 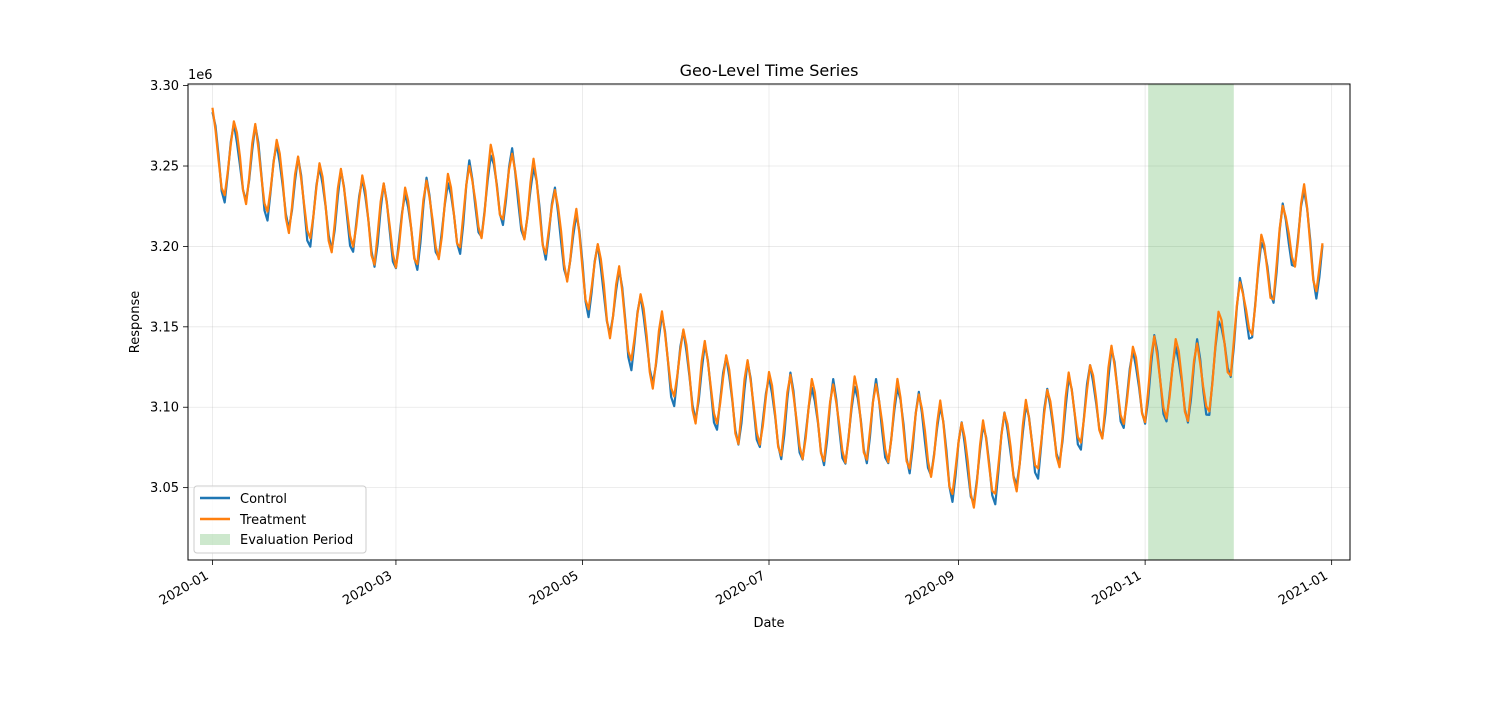 I want to click on legend-evaluation-swatch, so click(x=215, y=539).